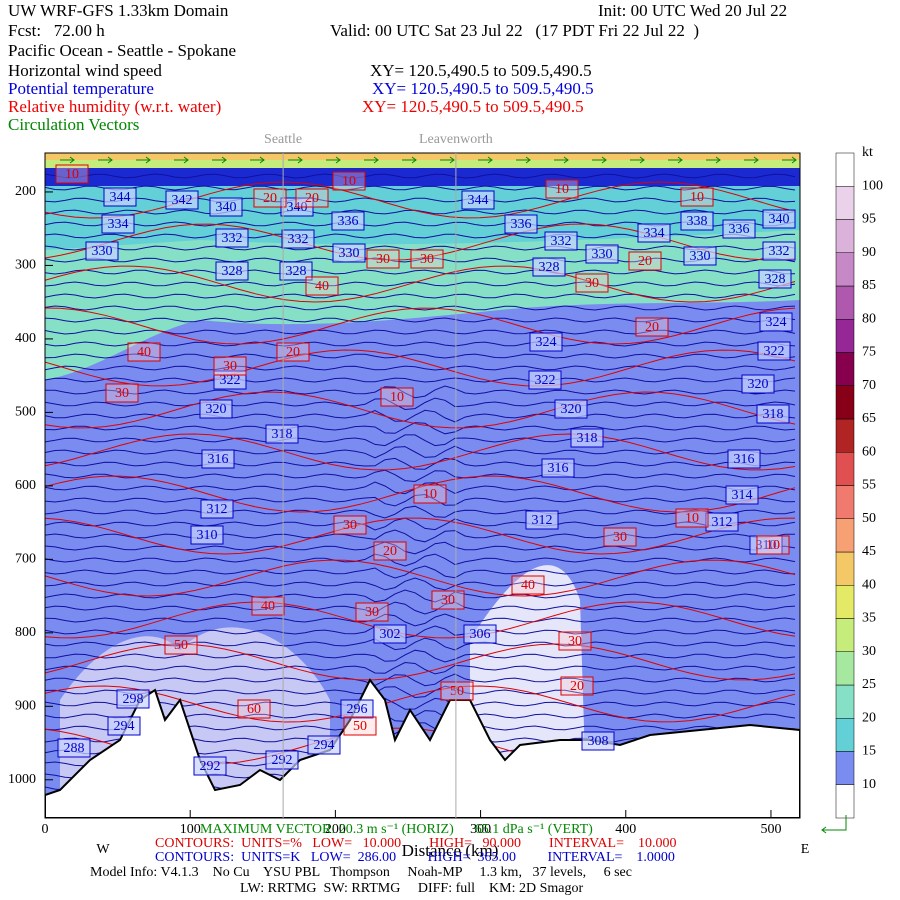 This screenshot has width=900, height=900. I want to click on x-tick-label: 500, so click(770, 829).